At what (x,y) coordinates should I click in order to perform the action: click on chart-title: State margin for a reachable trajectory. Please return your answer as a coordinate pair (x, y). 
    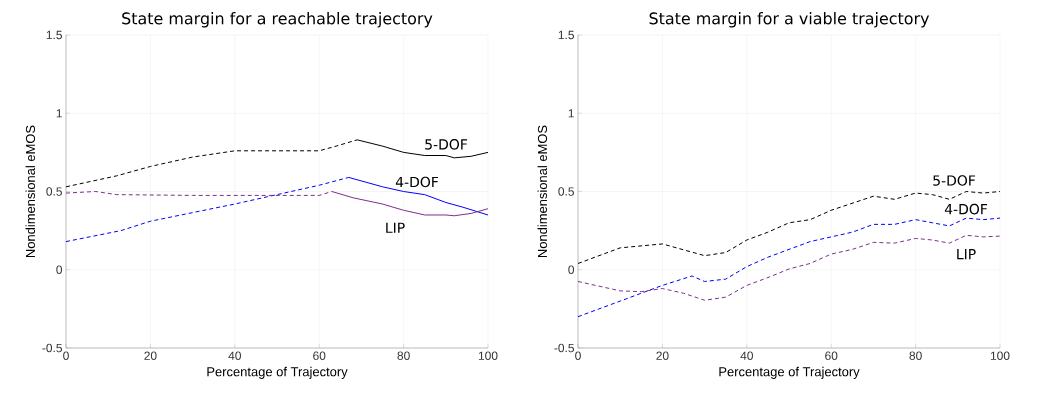
    Looking at the image, I should click on (277, 20).